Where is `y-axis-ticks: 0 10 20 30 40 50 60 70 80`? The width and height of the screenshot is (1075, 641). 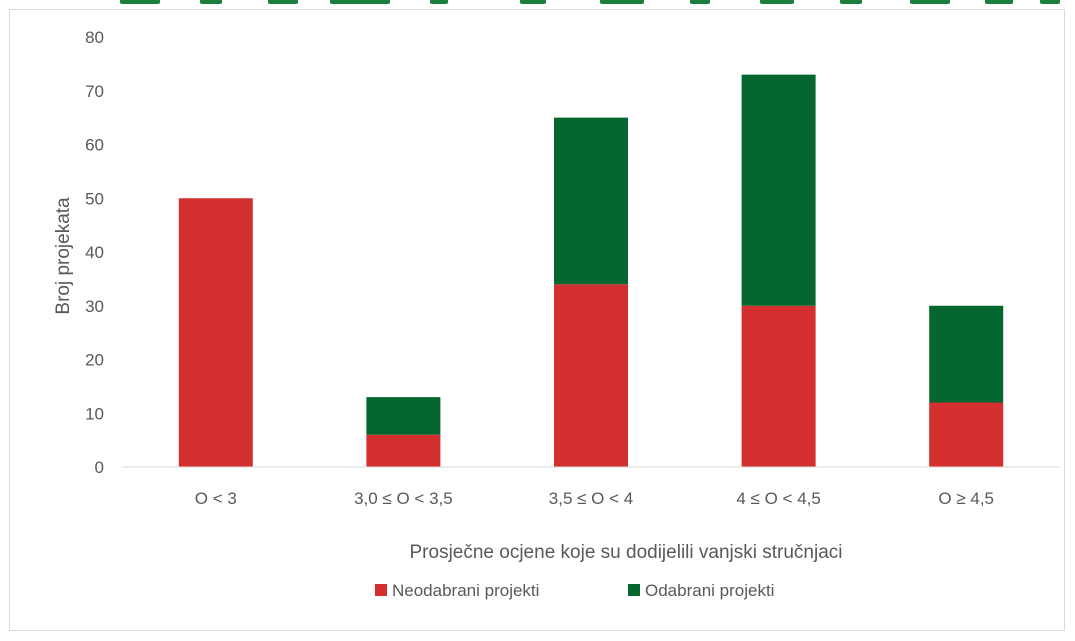 y-axis-ticks: 0 10 20 30 40 50 60 70 80 is located at coordinates (94, 252).